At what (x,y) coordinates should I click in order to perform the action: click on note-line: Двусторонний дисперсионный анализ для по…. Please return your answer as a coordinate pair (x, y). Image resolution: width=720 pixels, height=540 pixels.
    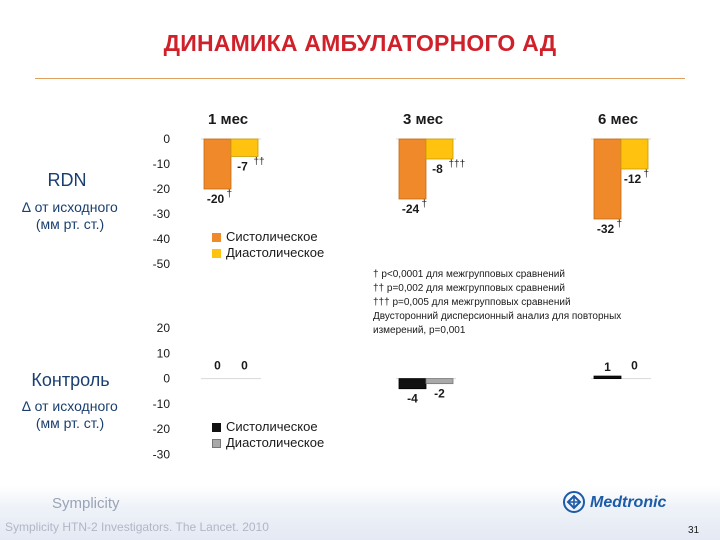
    Looking at the image, I should click on (497, 316).